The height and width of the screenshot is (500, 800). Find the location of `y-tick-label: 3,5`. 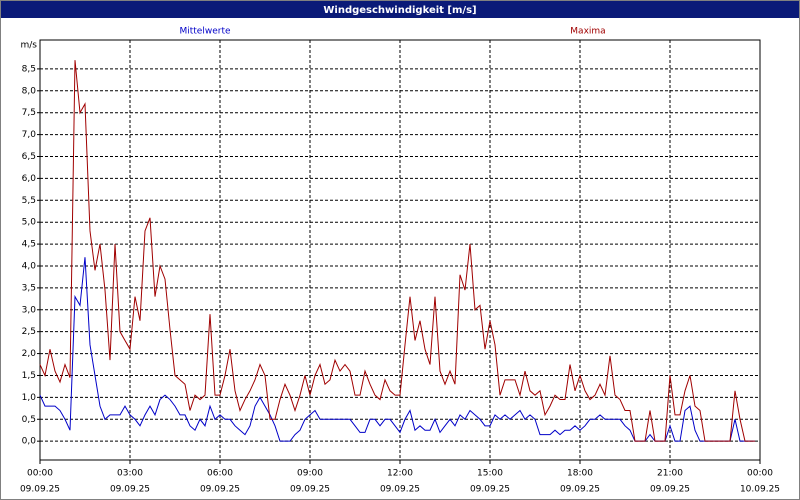

y-tick-label: 3,5 is located at coordinates (29, 288).